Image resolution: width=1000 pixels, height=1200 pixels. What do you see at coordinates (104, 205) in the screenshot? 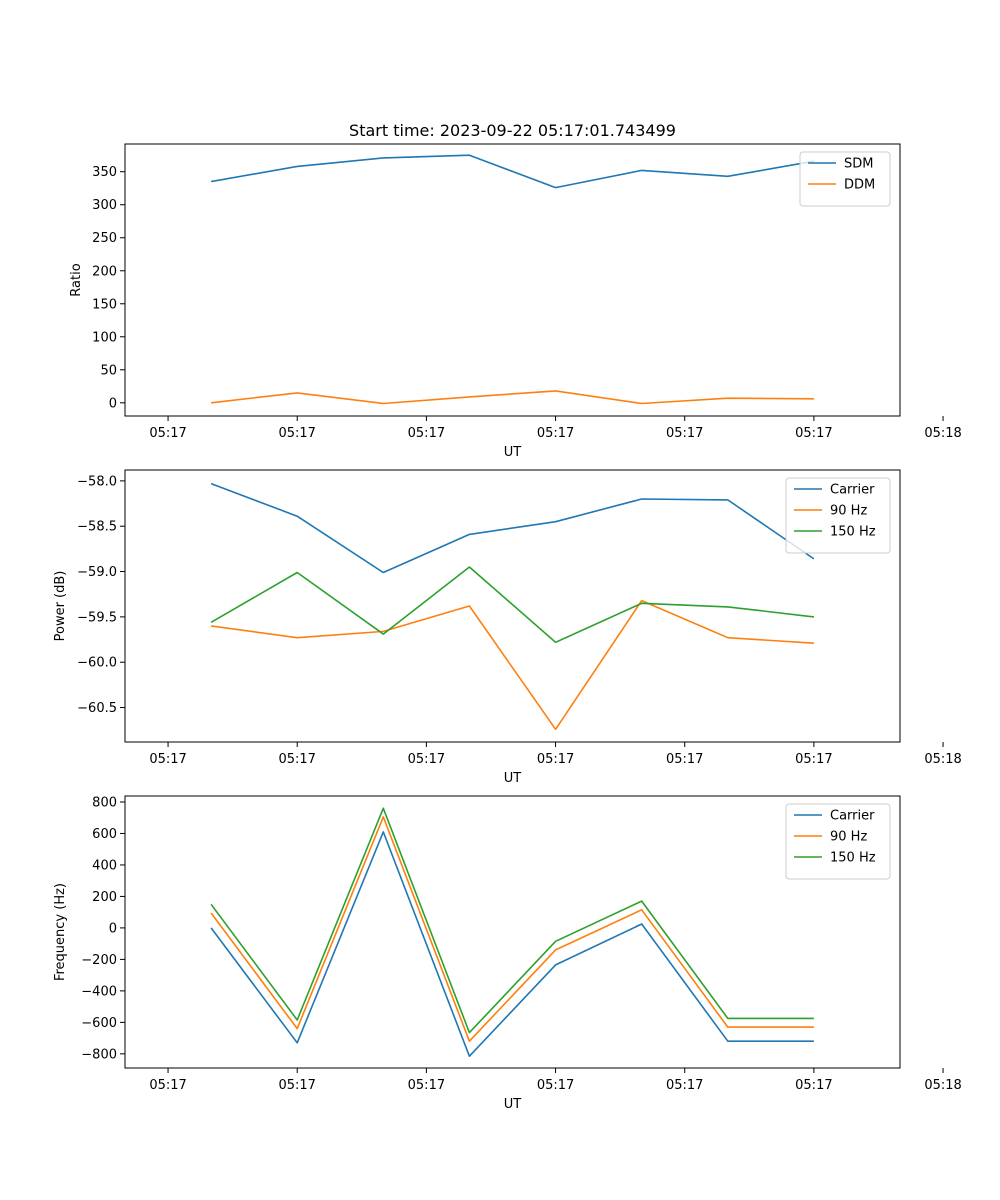
I see `y-tick-label: 300` at bounding box center [104, 205].